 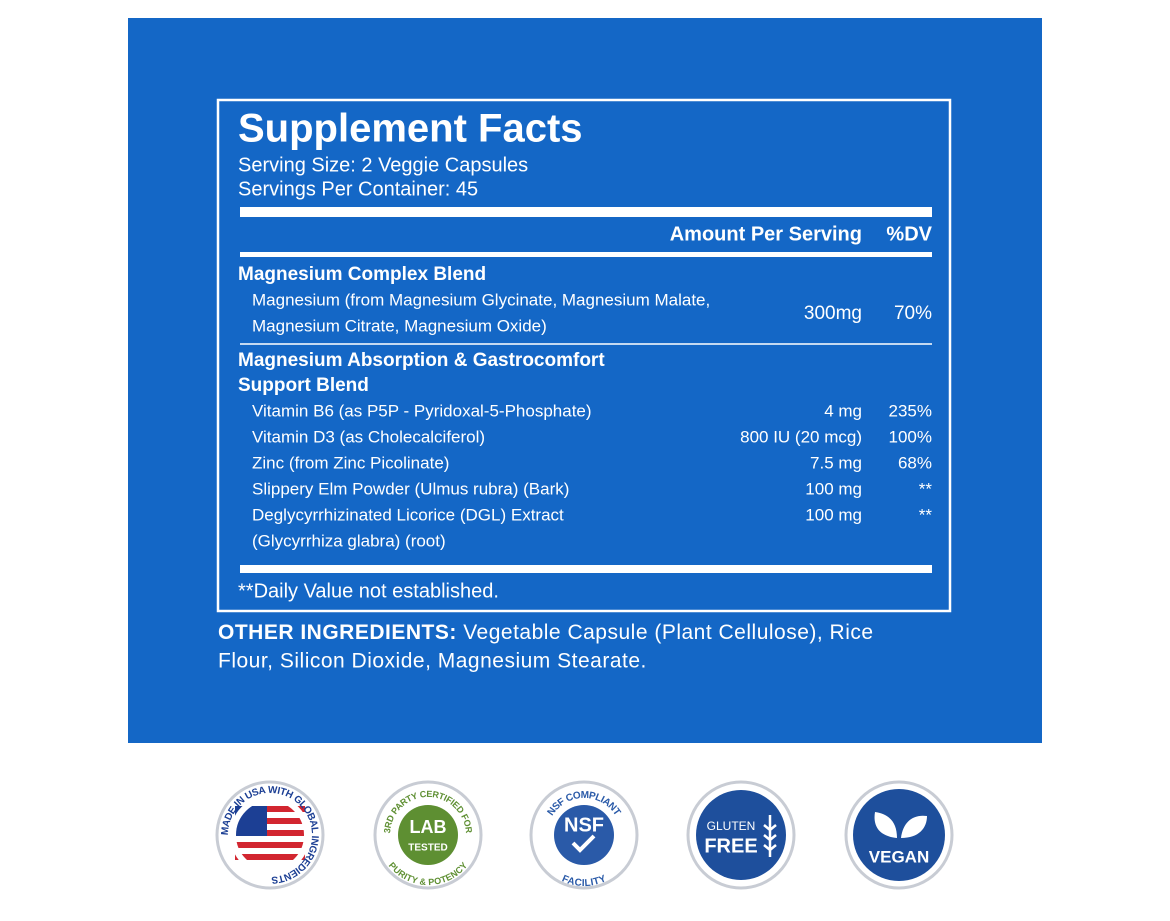 I want to click on badge-text: FREE, so click(x=730, y=846).